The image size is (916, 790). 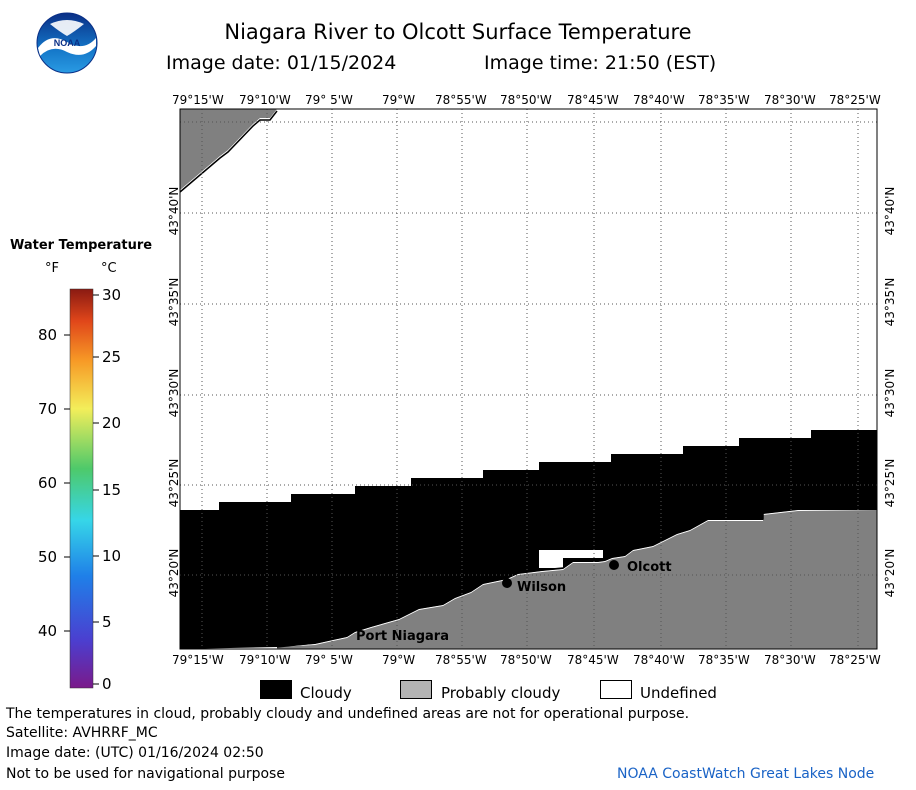 I want to click on lon-tick-bottom: 78°30'W, so click(x=790, y=660).